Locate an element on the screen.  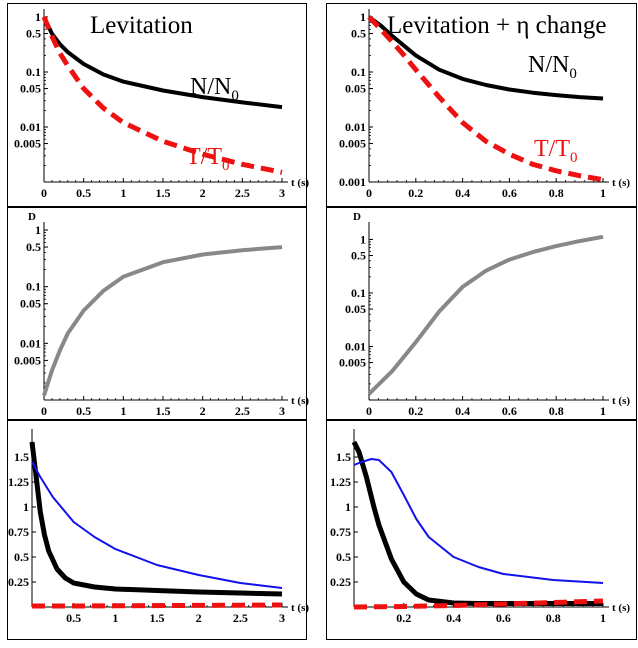
chart-title: Levitation + η change is located at coordinates (496, 25).